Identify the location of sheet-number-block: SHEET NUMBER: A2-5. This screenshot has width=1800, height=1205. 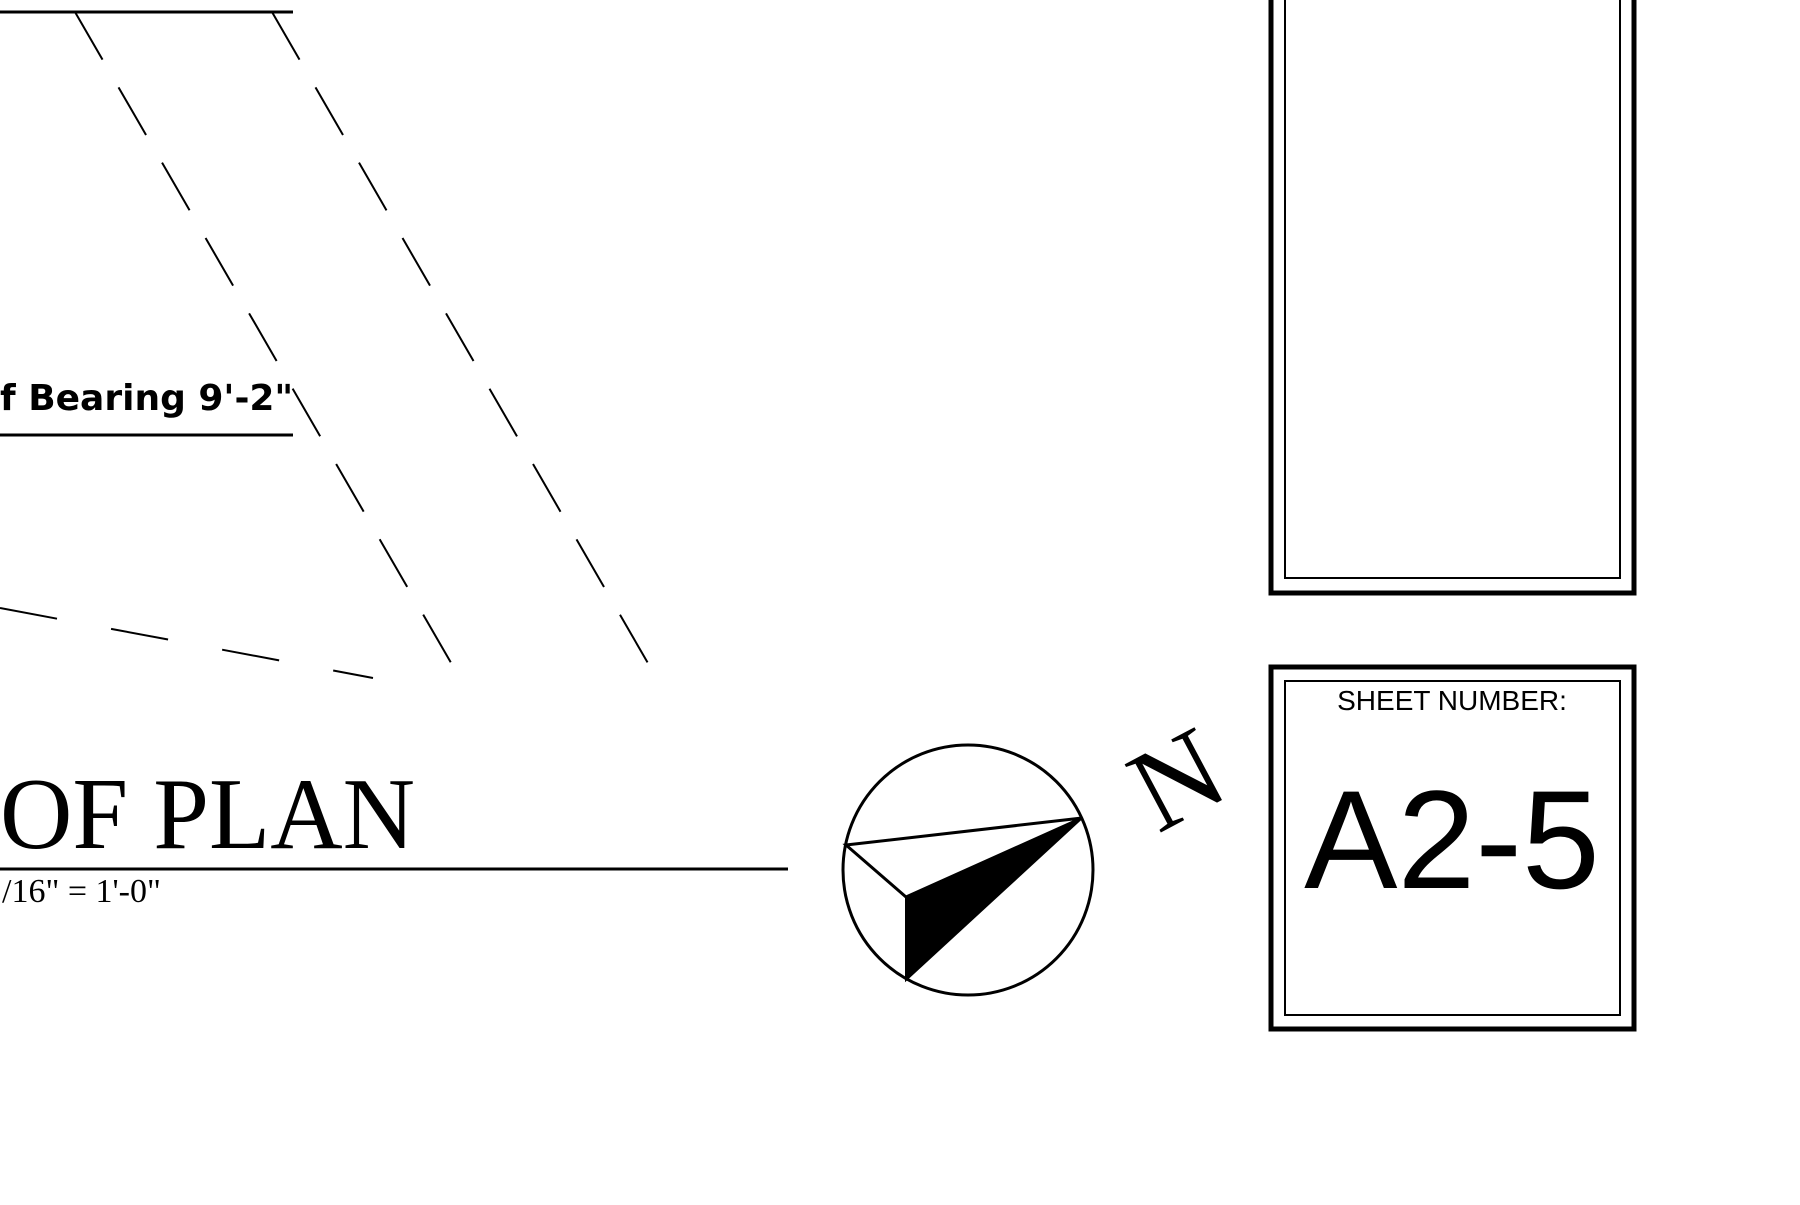
(1452, 848).